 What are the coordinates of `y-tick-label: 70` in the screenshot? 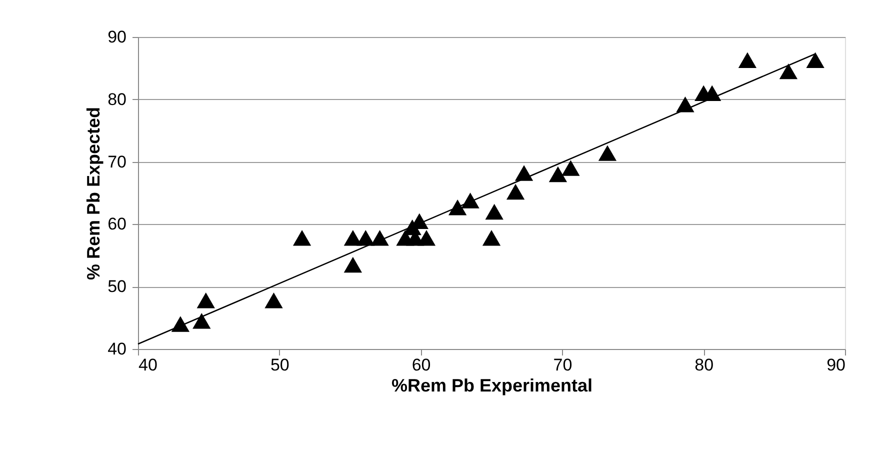 It's located at (117, 162).